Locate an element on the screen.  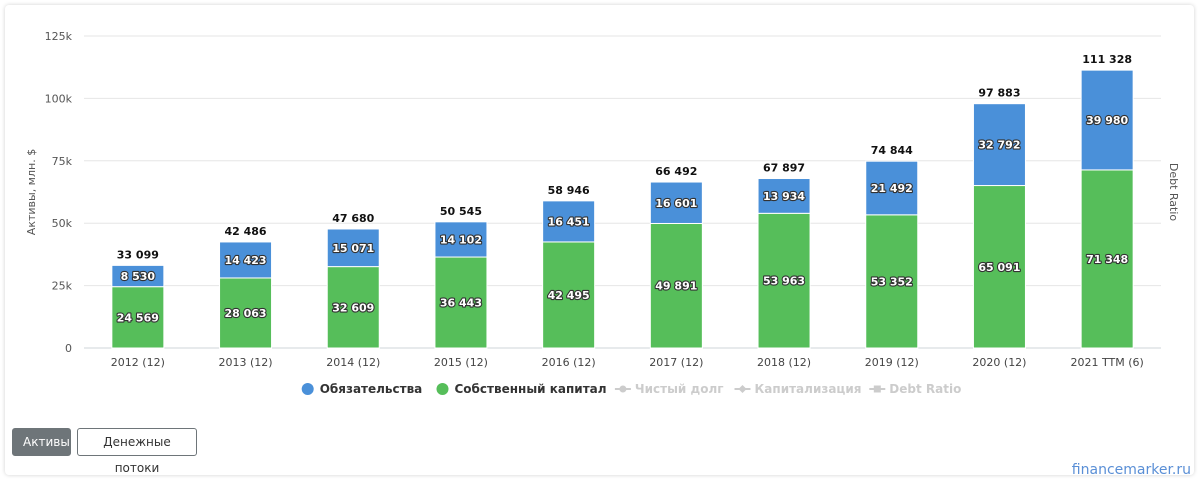
data-label-liabilities: 15 071 is located at coordinates (353, 248).